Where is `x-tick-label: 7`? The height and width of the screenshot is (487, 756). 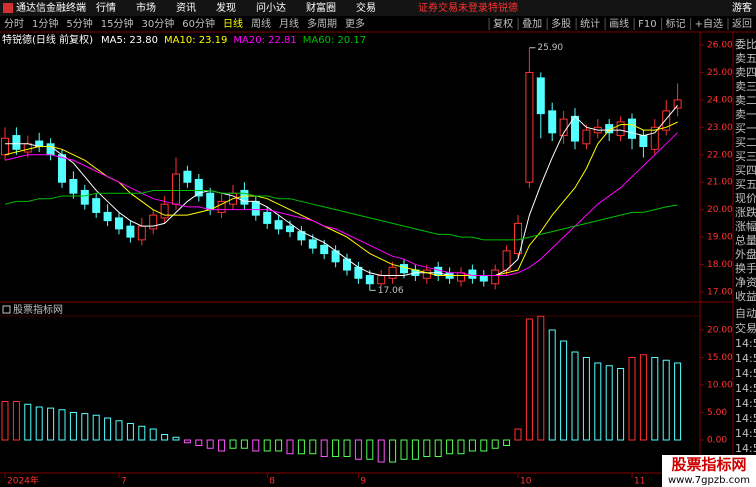
x-tick-label: 7 is located at coordinates (124, 482).